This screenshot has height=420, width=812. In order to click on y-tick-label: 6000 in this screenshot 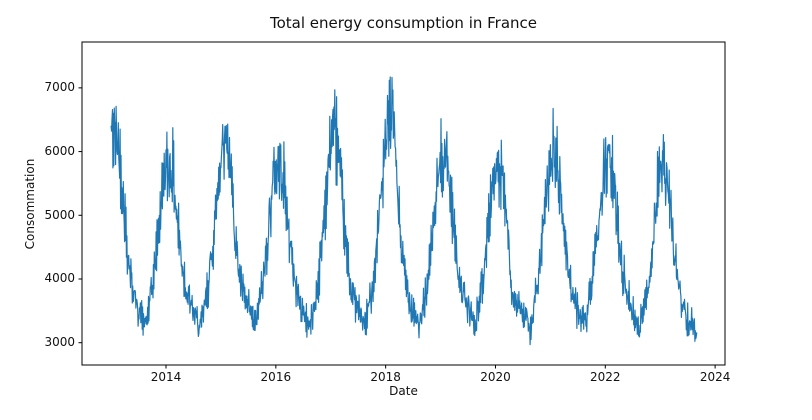, I will do `click(59, 151)`.